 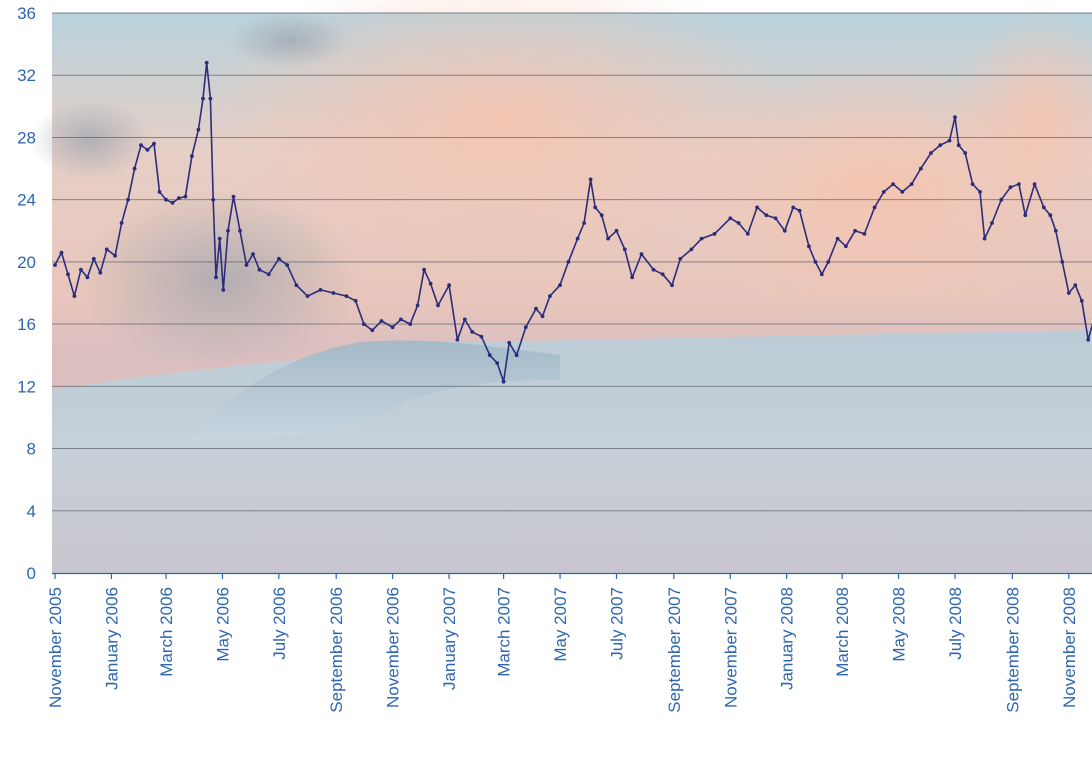 I want to click on x-tick-label: March 2007, so click(x=504, y=632).